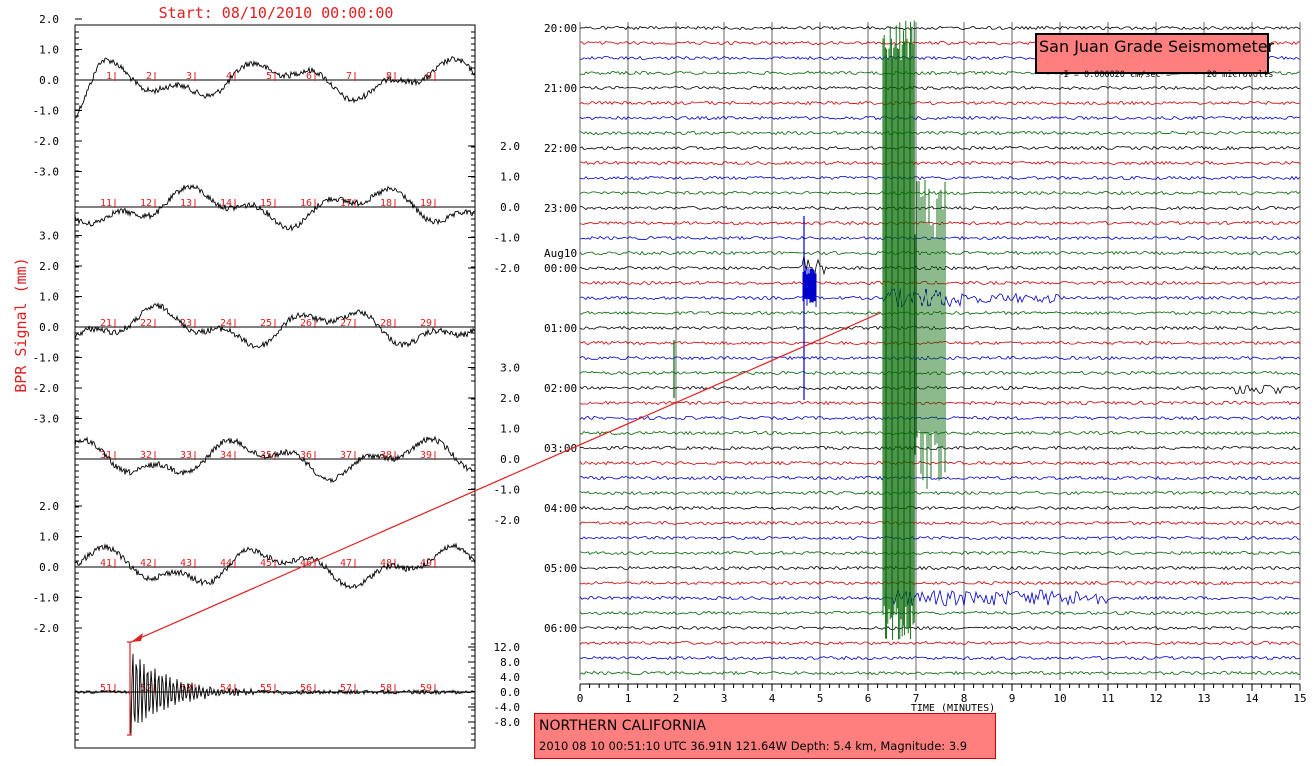  Describe the element at coordinates (507, 647) in the screenshot. I see `y-tick-label: 12.0` at that location.